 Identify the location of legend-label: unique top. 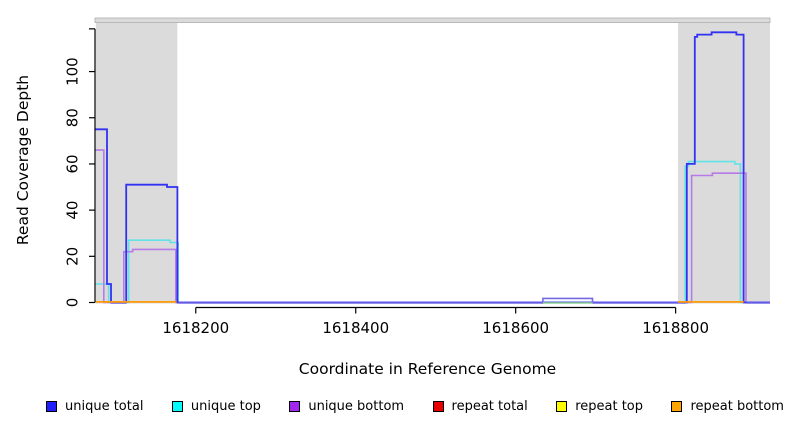
(225, 406).